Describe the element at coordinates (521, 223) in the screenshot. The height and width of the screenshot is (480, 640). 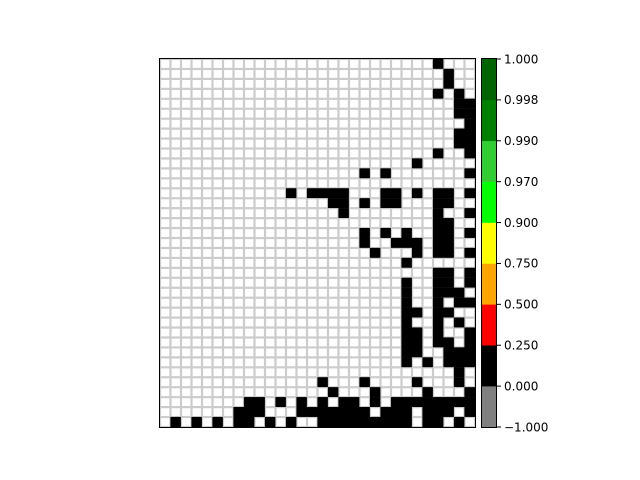
I see `colorbar-tick-label: 0.900` at that location.